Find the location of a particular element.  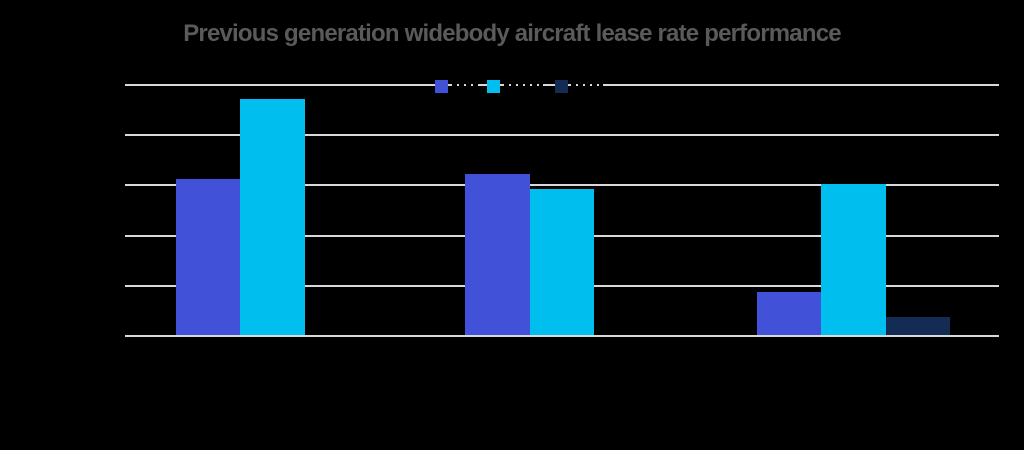

bar-group2-series2 is located at coordinates (562, 262).